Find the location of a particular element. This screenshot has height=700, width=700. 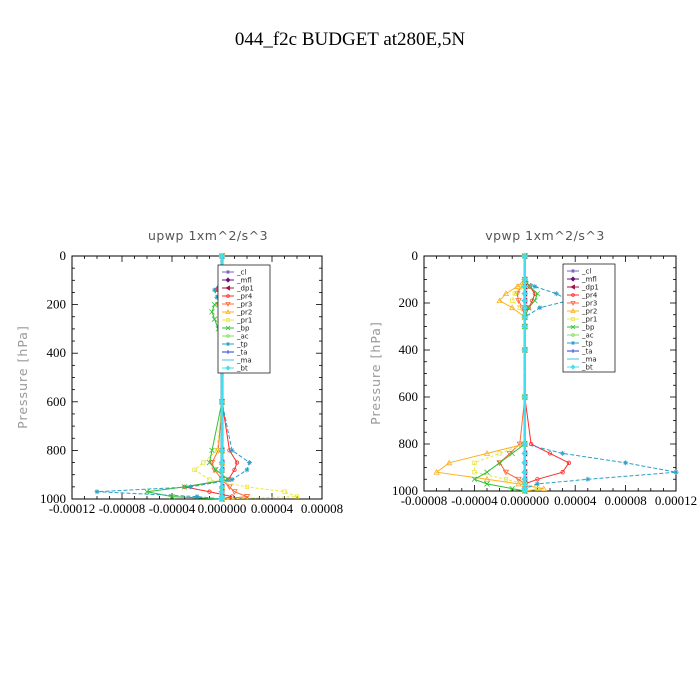

y-tick-label: 800 is located at coordinates (409, 443).